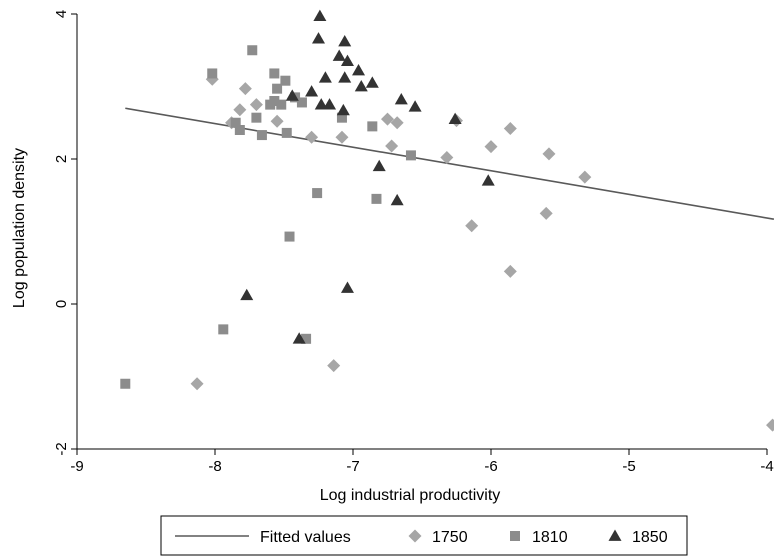  What do you see at coordinates (61, 14) in the screenshot?
I see `y-tick-label: 4` at bounding box center [61, 14].